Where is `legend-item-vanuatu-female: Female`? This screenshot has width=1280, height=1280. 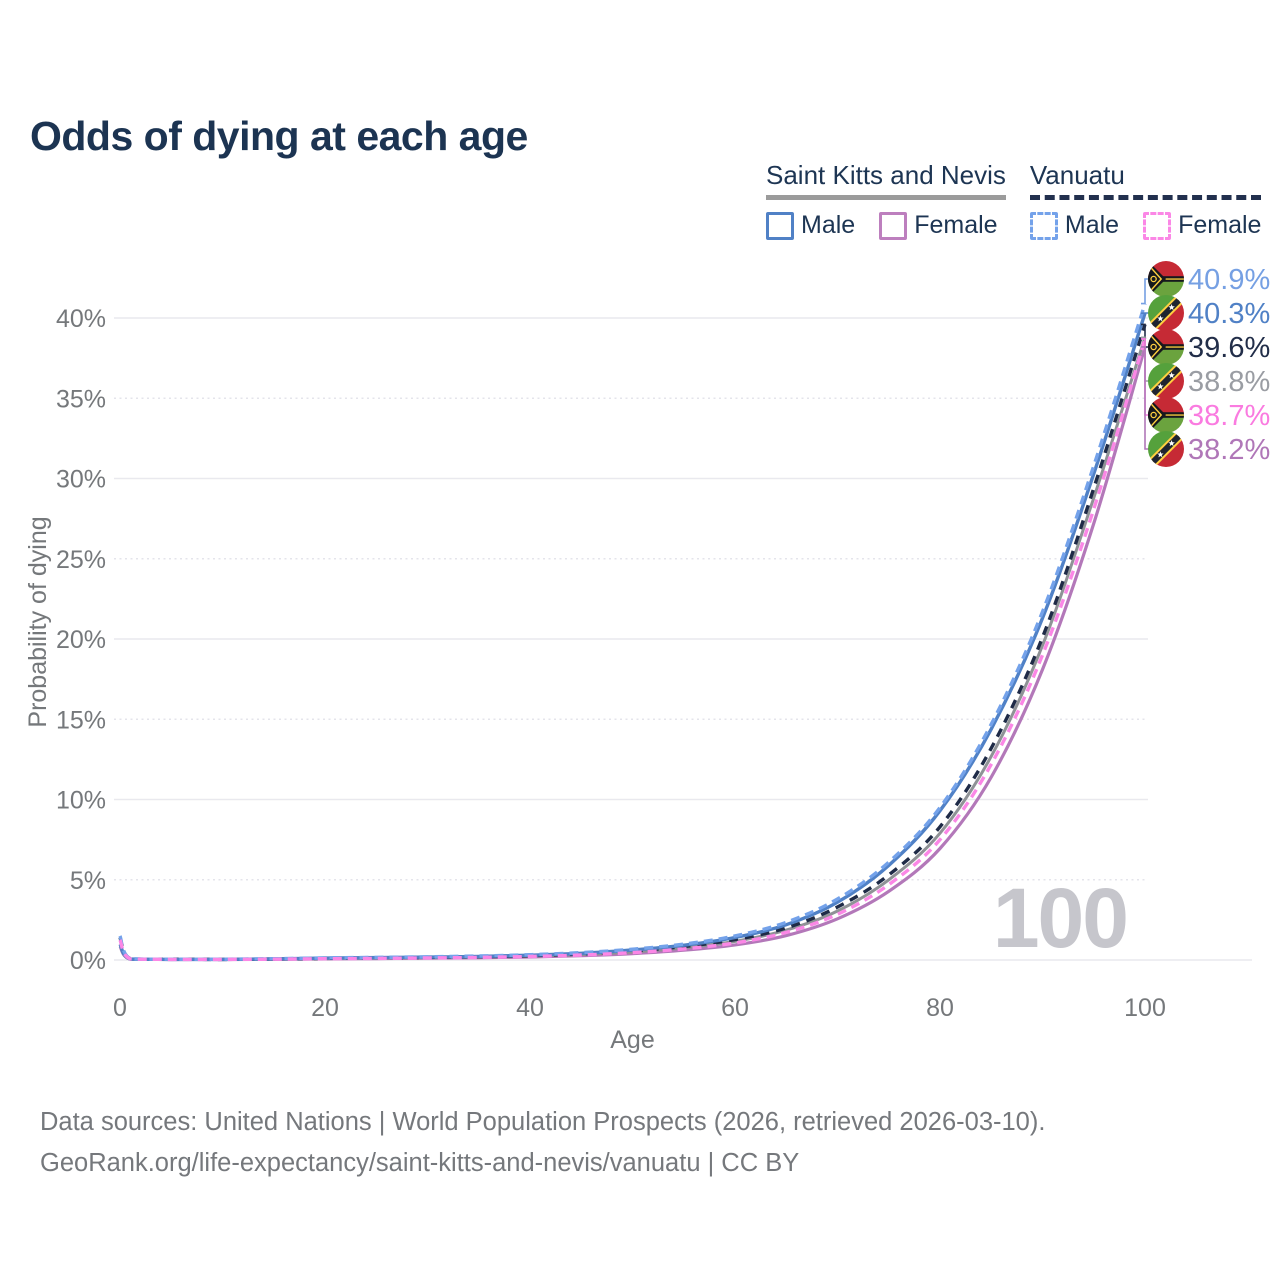 legend-item-vanuatu-female: Female is located at coordinates (1202, 225).